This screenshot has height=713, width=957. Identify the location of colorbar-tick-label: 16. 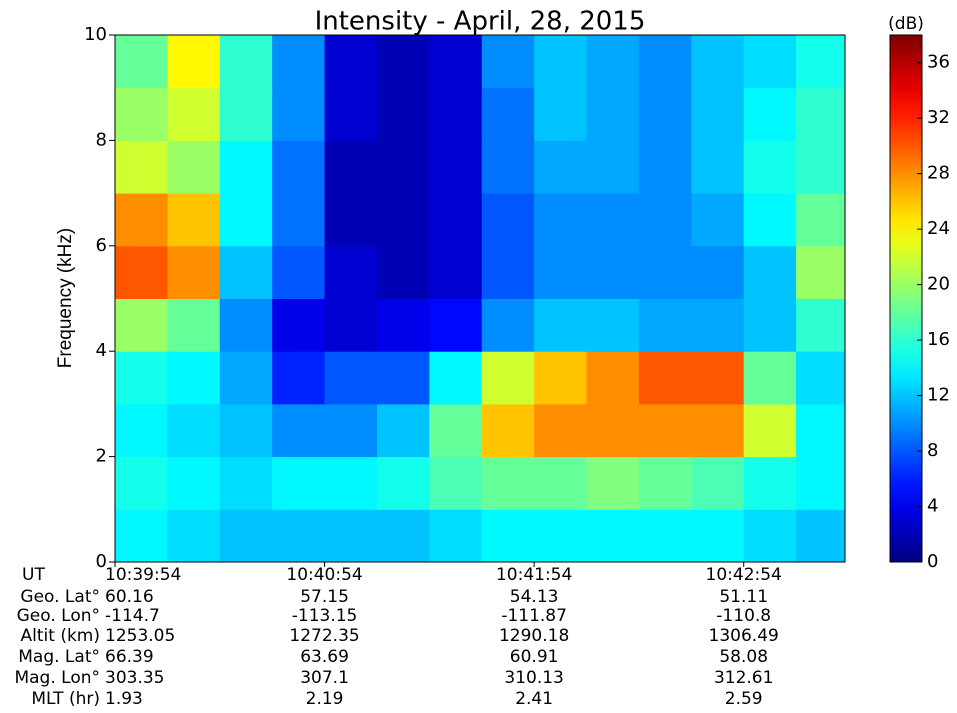
(938, 339).